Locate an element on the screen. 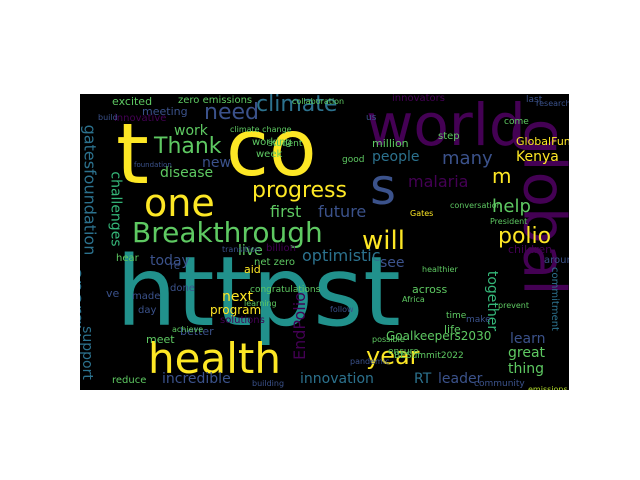 The image size is (640, 480). cloud-word-incredible: incredible is located at coordinates (196, 379).